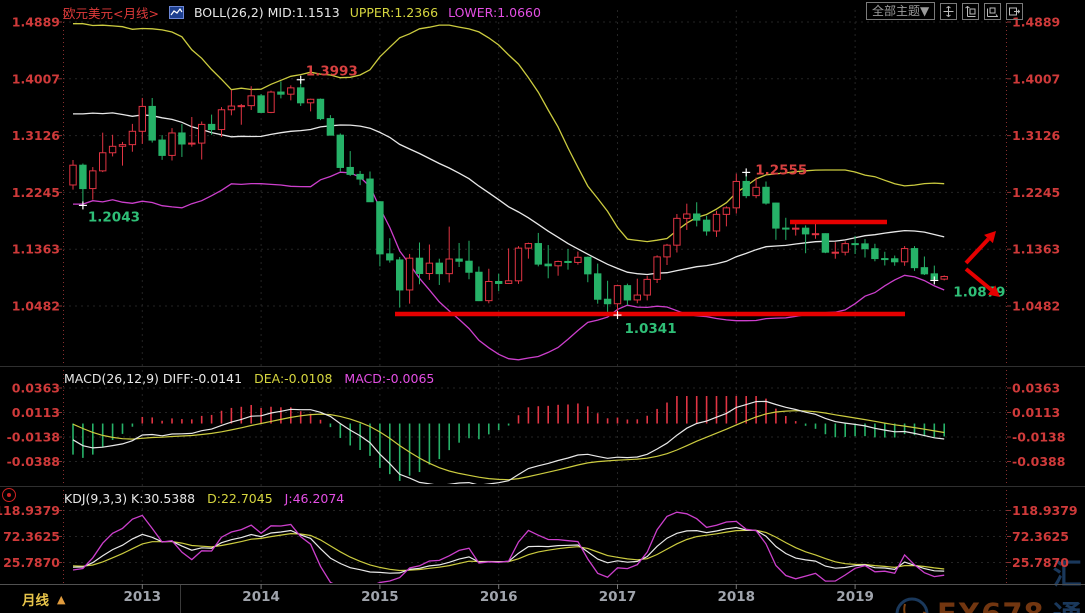  I want to click on boll-lower-value: LOWER:1.0660, so click(494, 12).